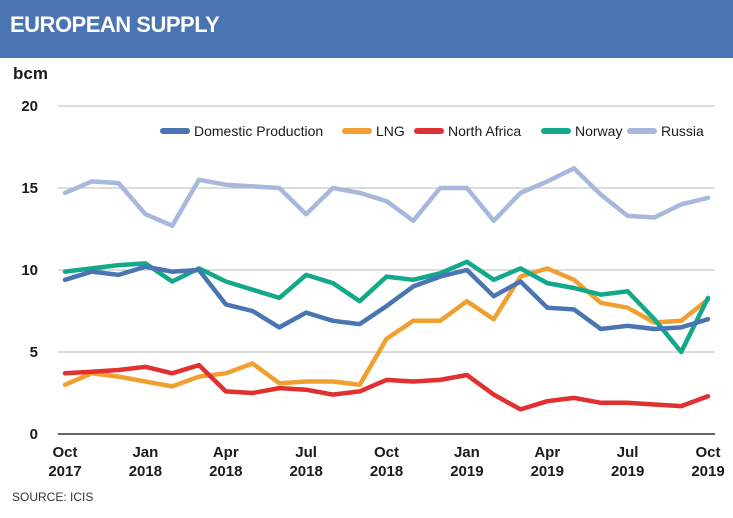 The image size is (733, 518). I want to click on legend-label: North Africa, so click(484, 131).